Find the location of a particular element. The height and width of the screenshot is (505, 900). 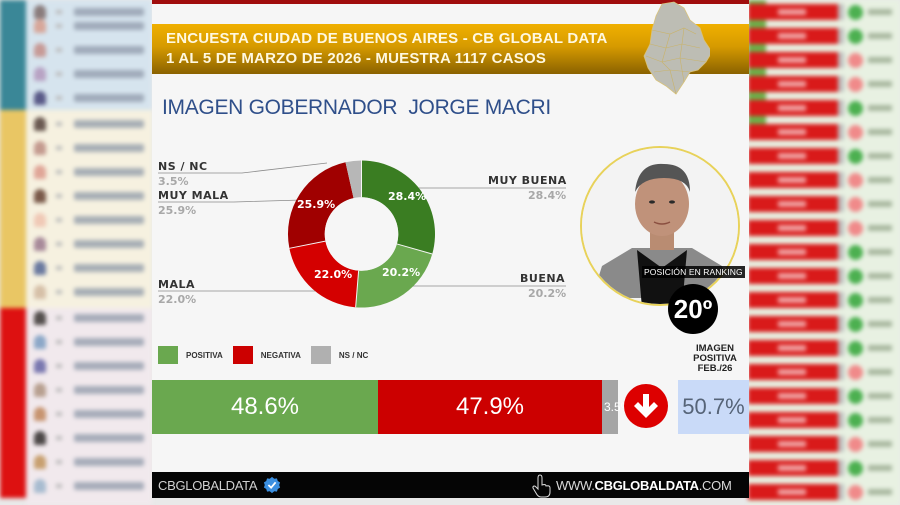

label-mala-value: 22.0% is located at coordinates (177, 299).